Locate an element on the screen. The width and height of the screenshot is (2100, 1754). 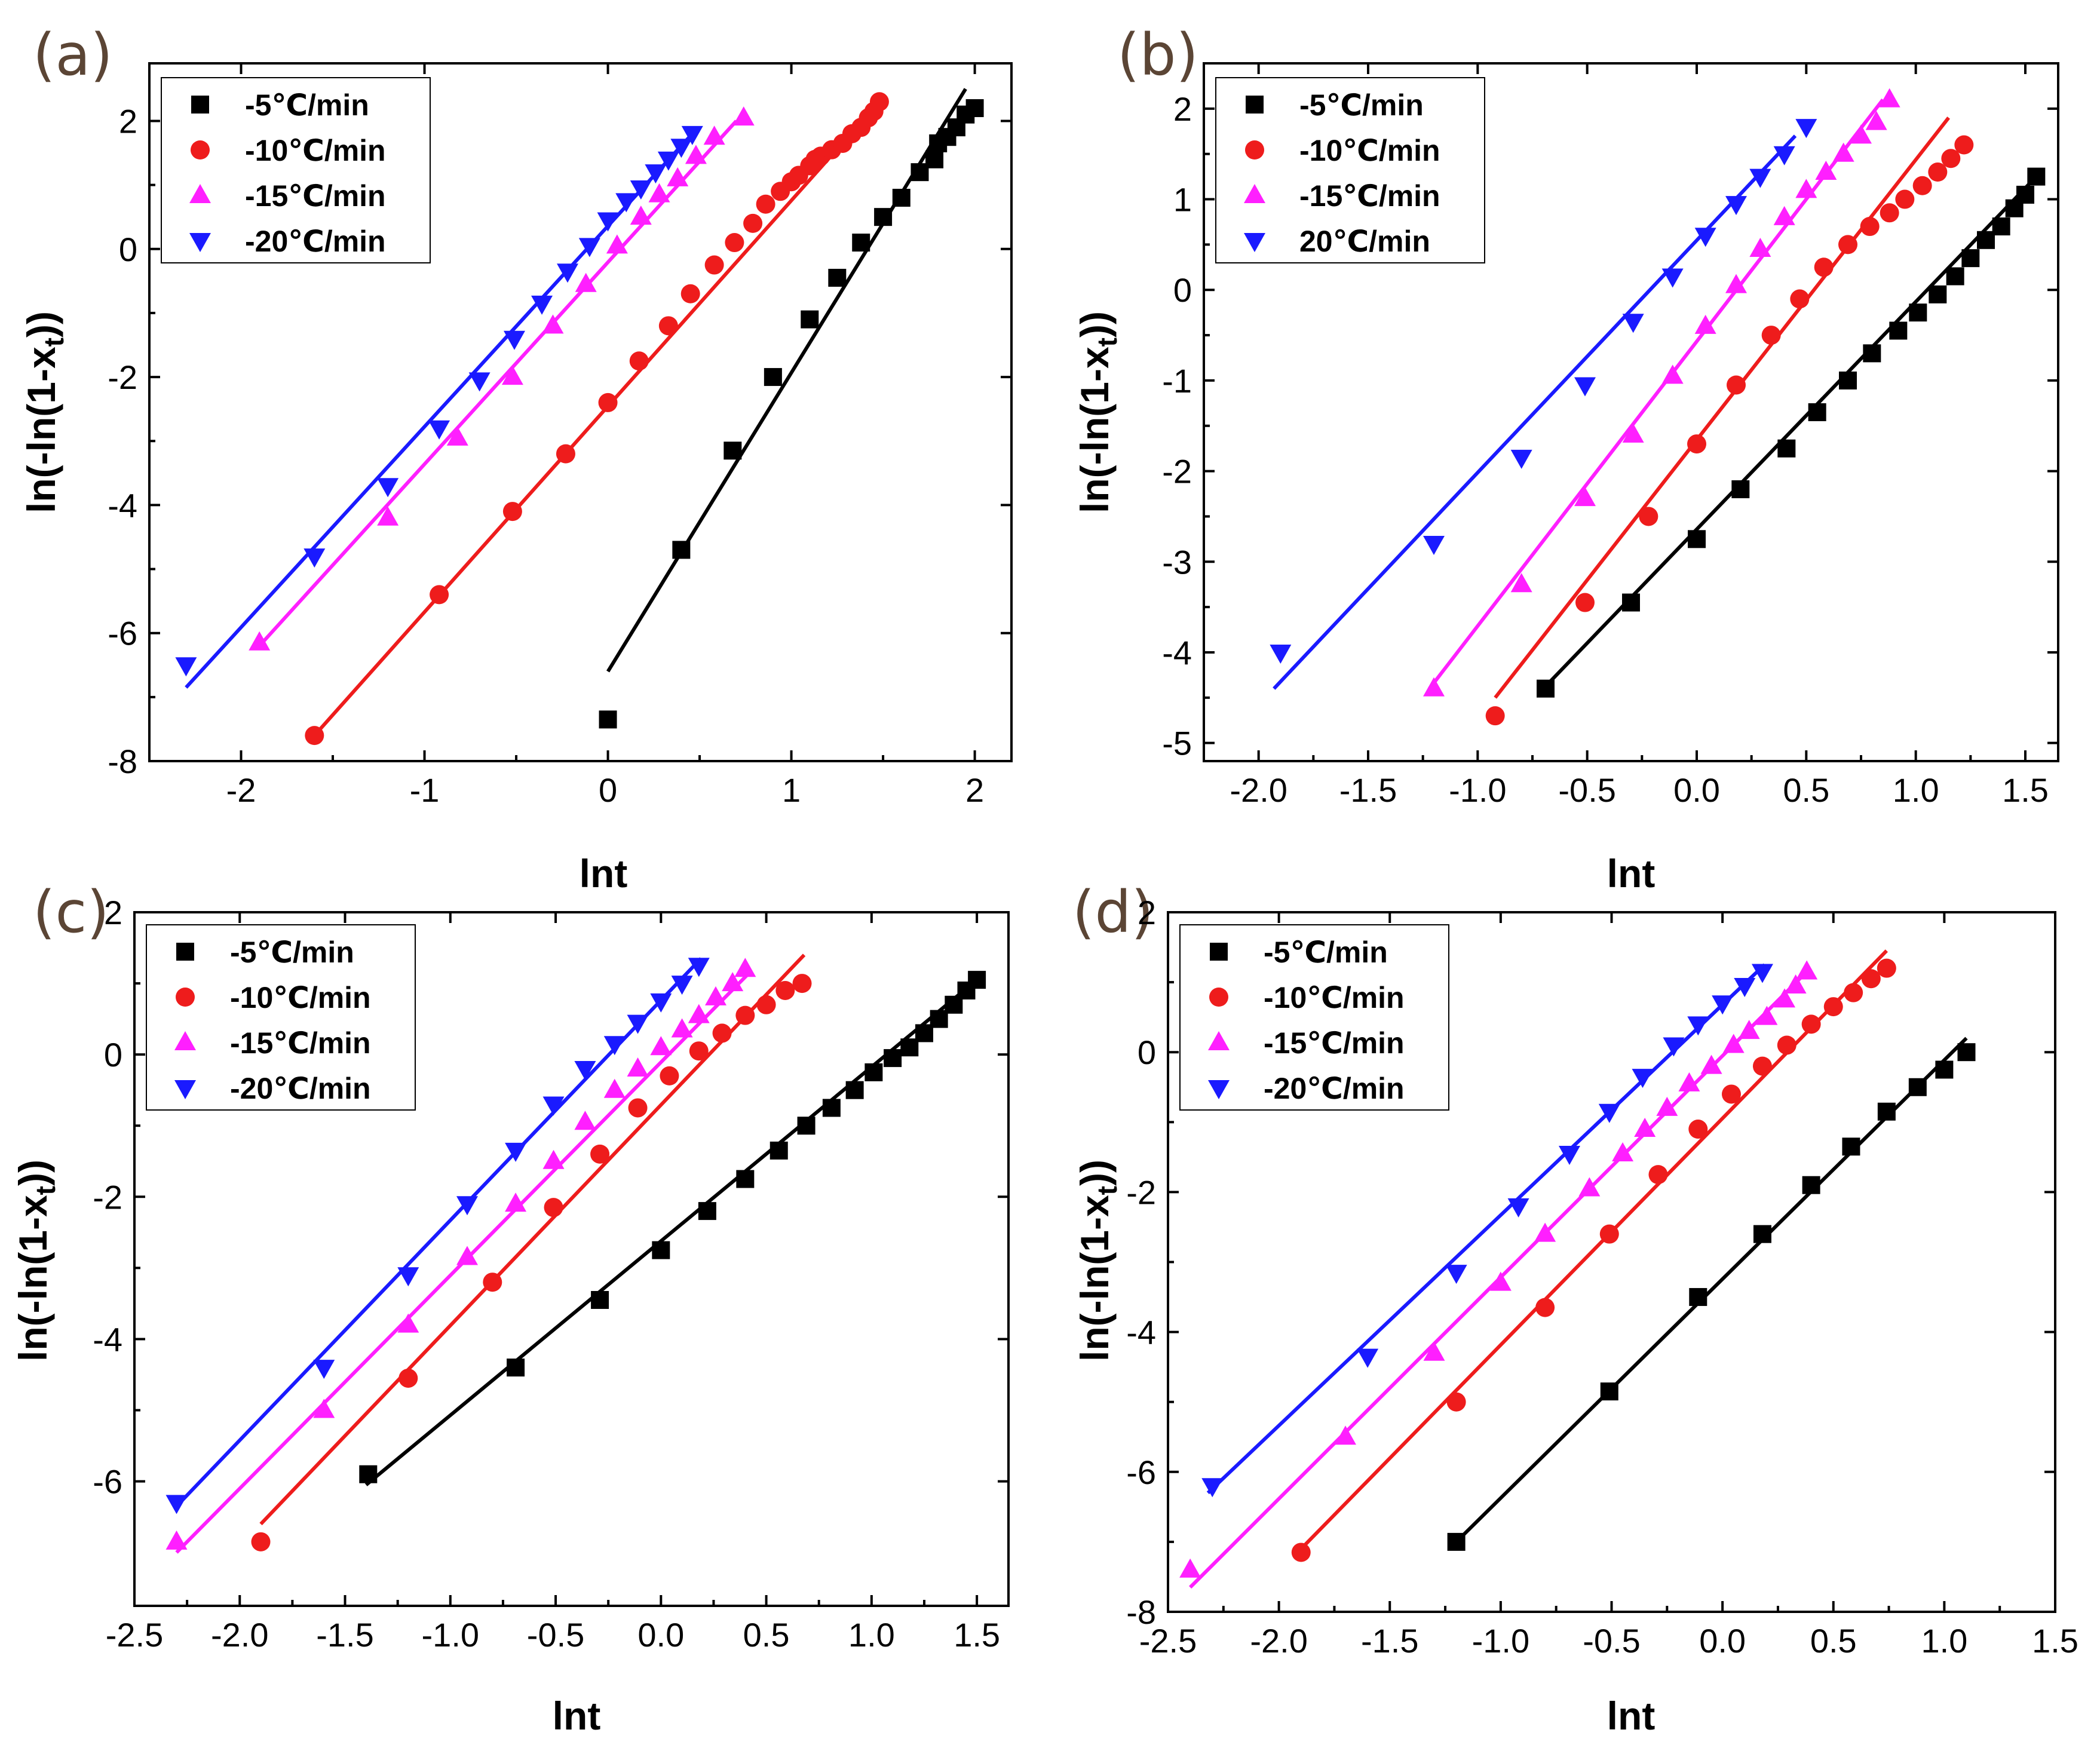
y-axis-title-subscript: t is located at coordinates (1108, 342).